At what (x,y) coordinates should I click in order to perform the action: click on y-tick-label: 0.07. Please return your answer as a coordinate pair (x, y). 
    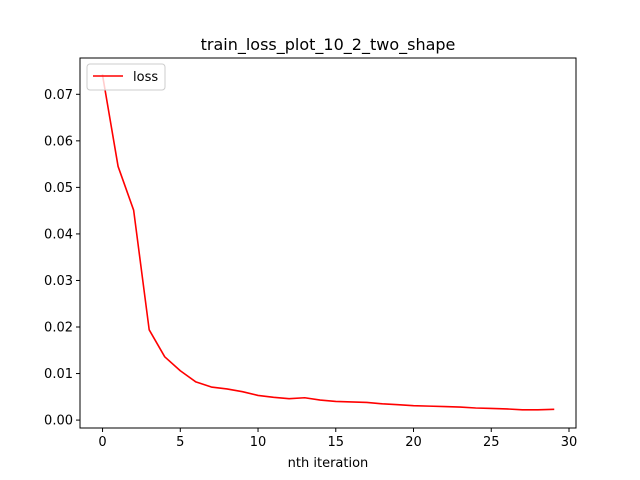
    Looking at the image, I should click on (58, 95).